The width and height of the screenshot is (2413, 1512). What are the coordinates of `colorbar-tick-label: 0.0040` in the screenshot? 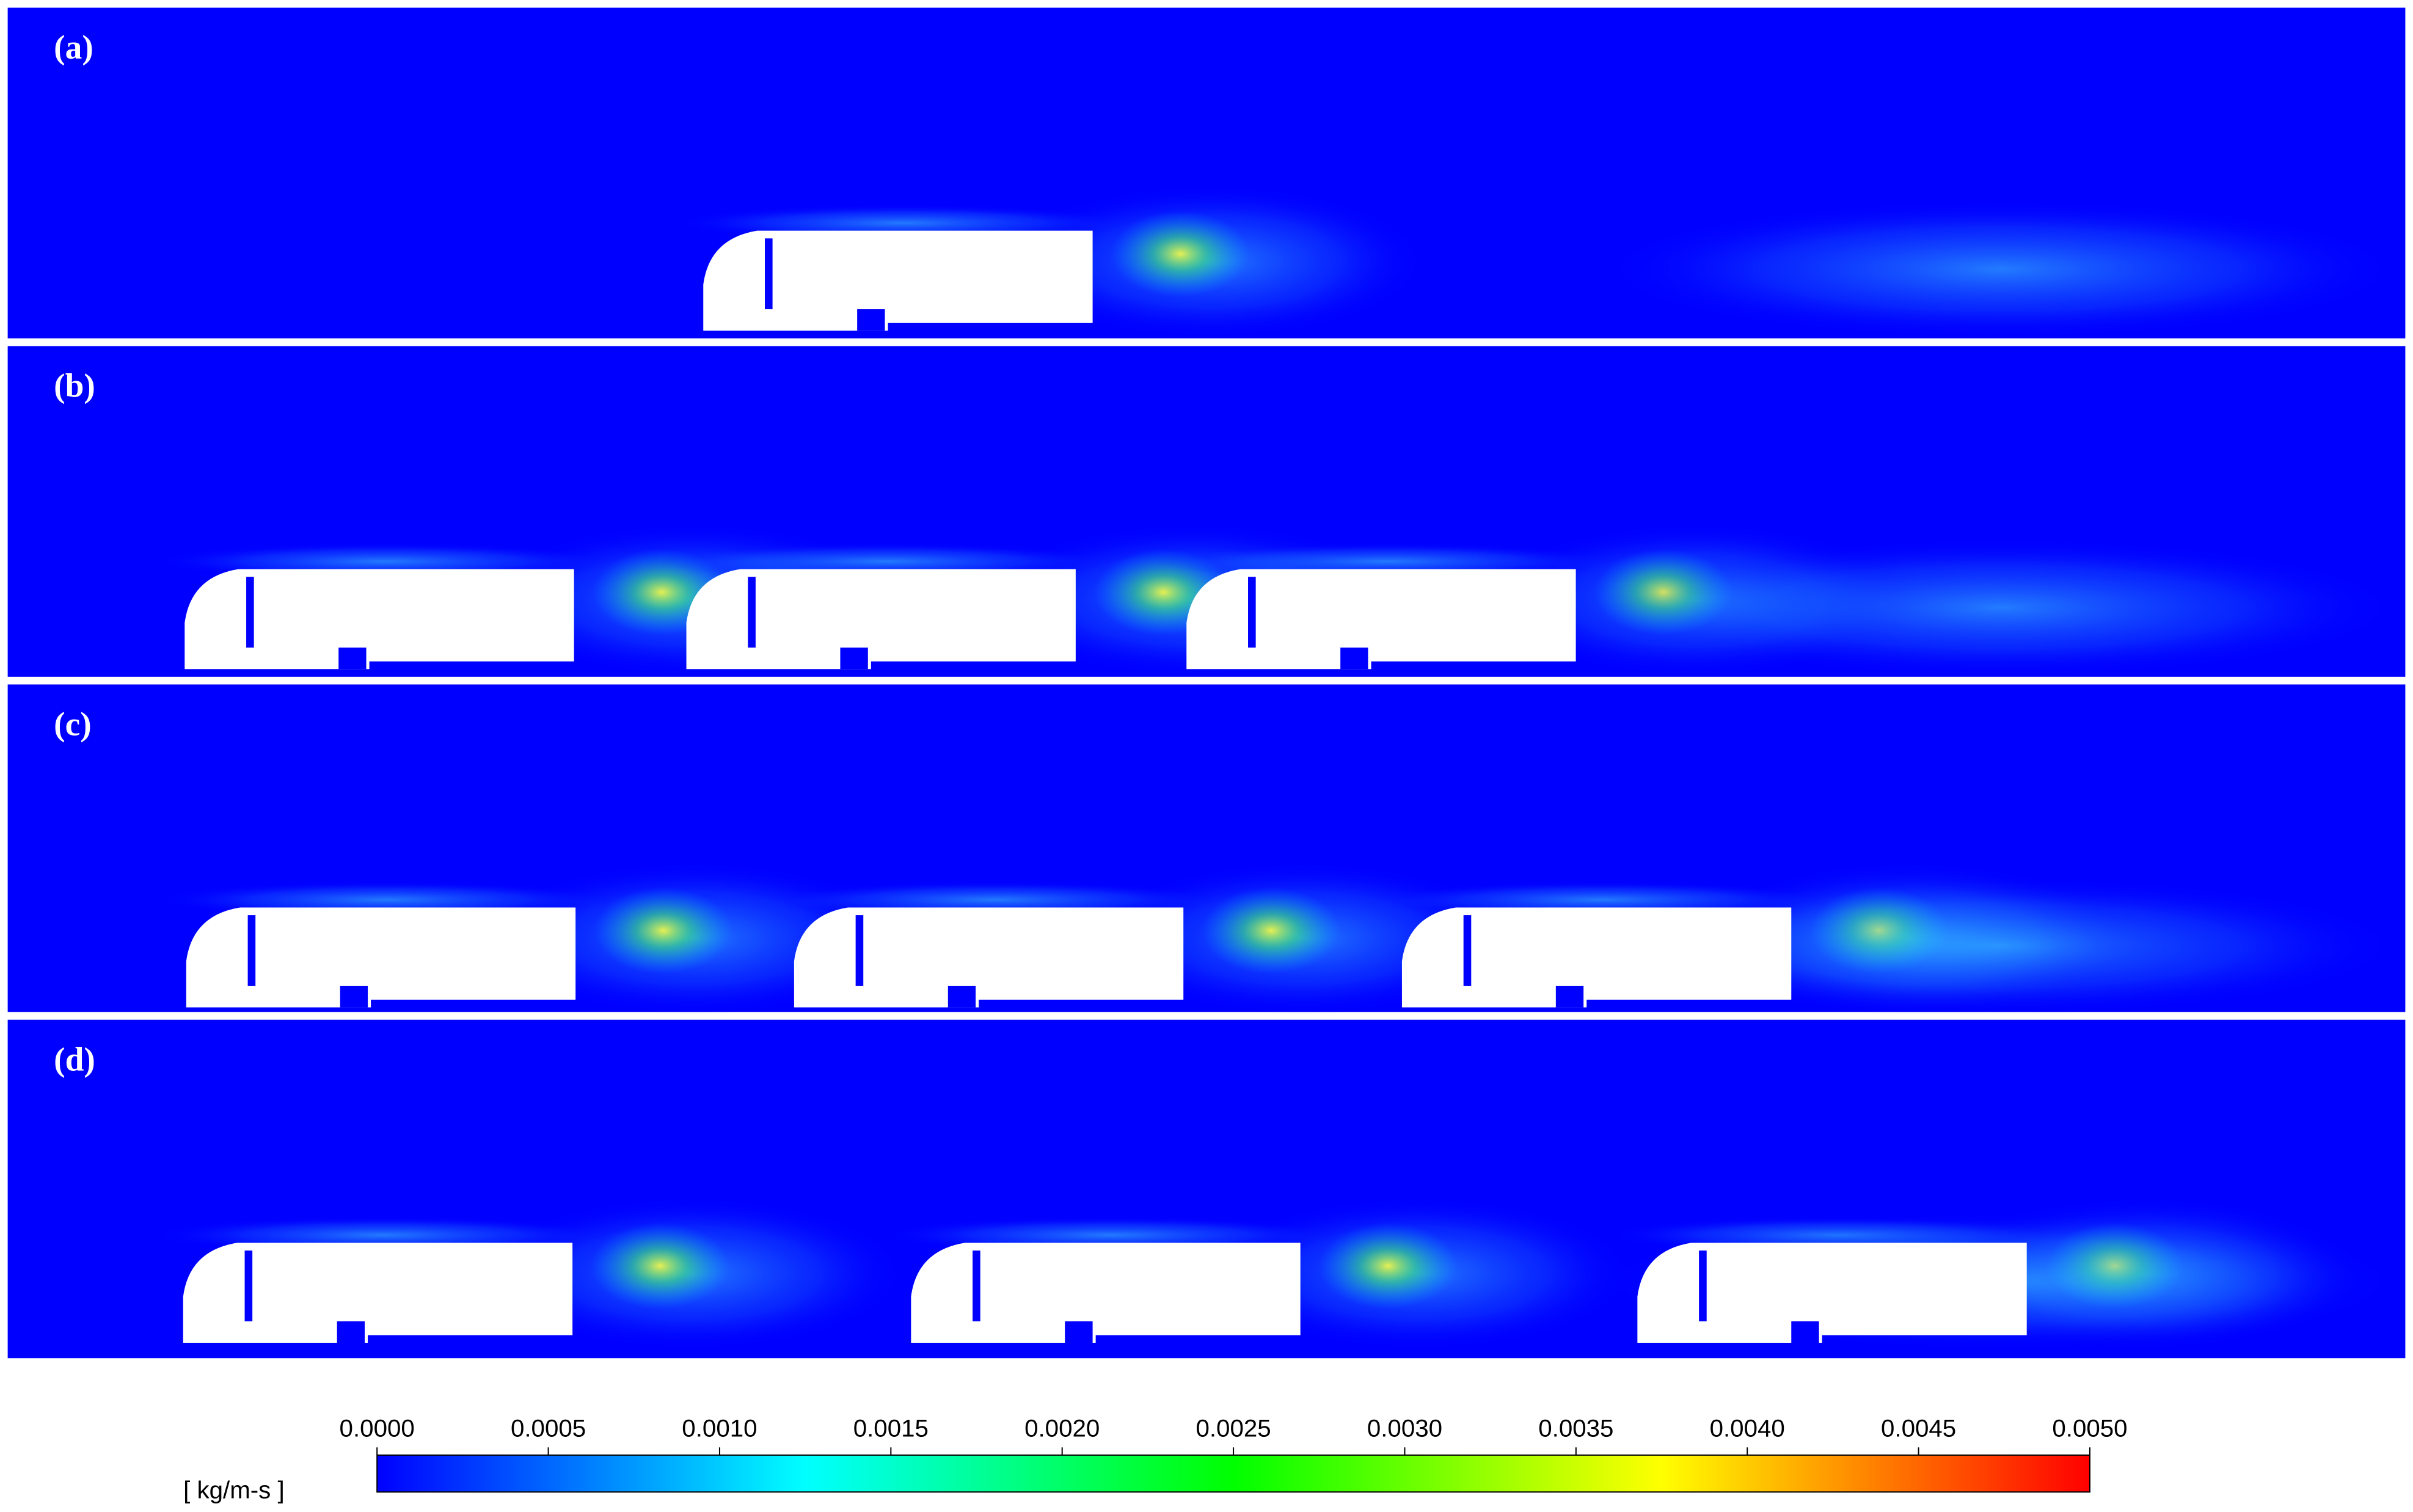 It's located at (1747, 1428).